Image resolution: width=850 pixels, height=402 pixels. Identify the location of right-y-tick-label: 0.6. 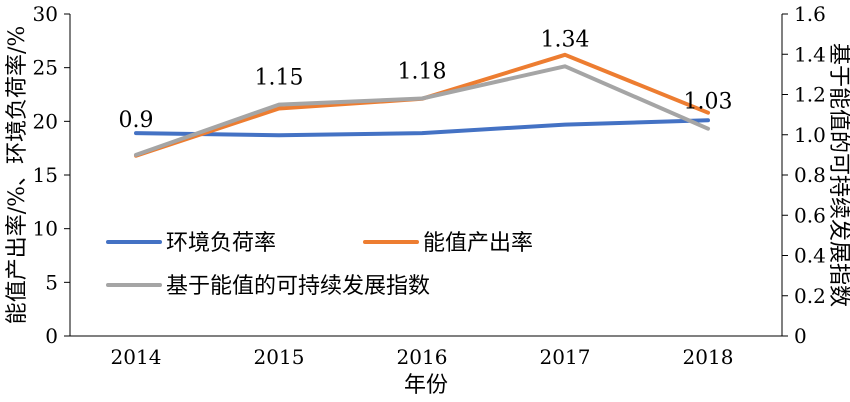
(810, 215).